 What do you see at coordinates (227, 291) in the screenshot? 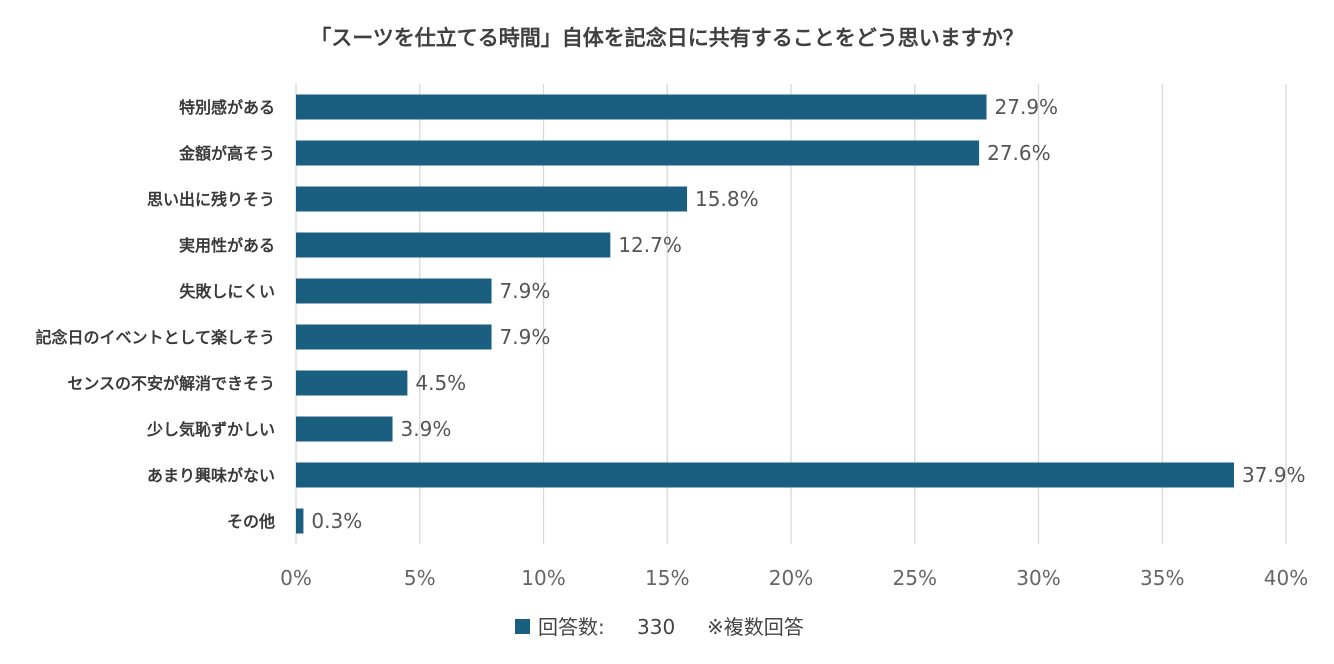
I see `category-label: 失敗しにくい` at bounding box center [227, 291].